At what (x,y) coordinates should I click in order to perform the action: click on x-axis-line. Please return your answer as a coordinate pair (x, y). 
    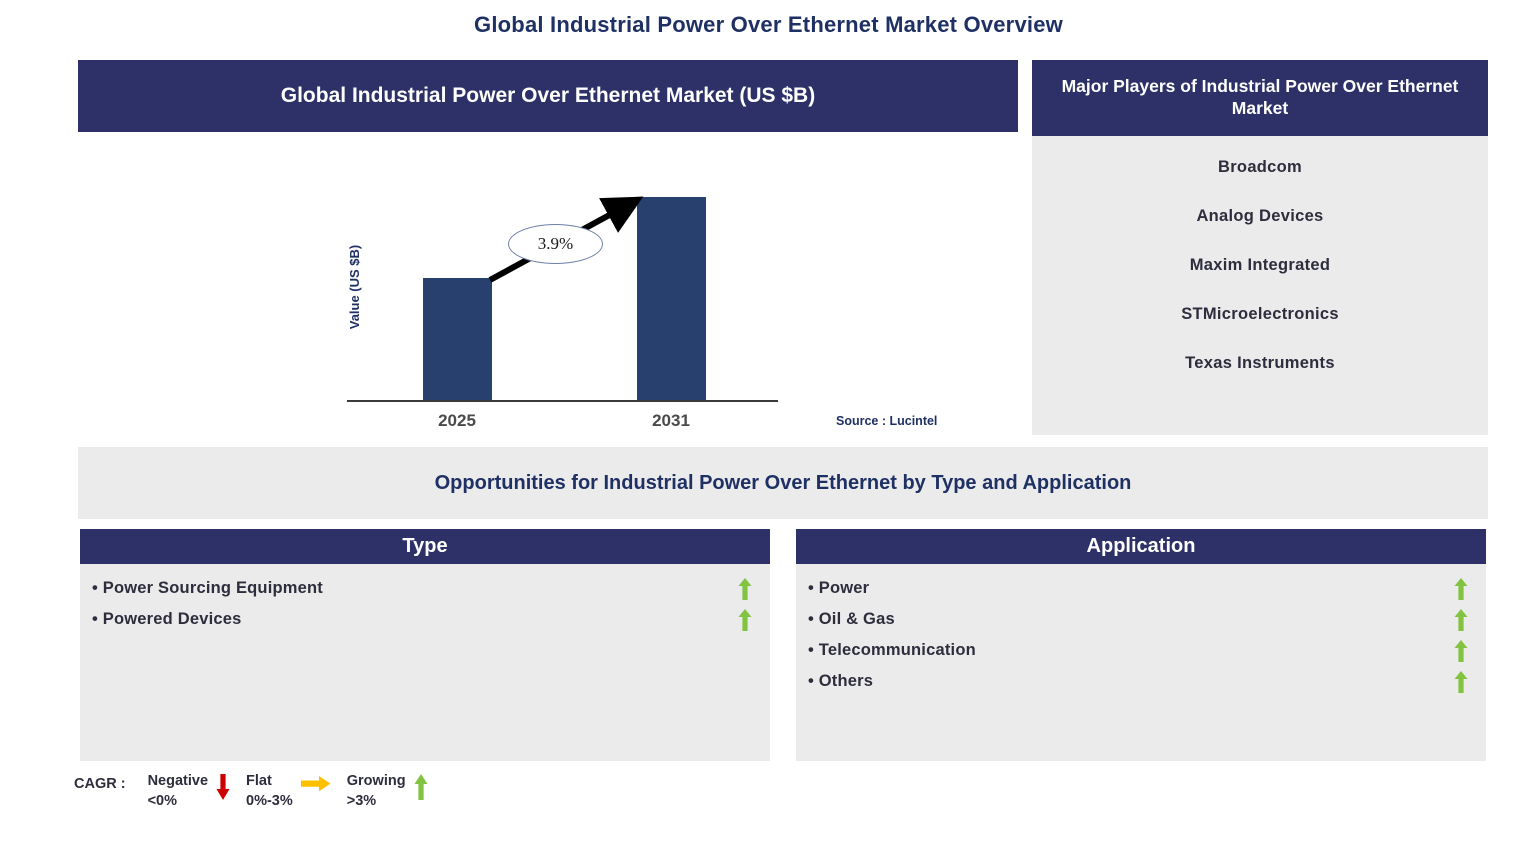
    Looking at the image, I should click on (562, 401).